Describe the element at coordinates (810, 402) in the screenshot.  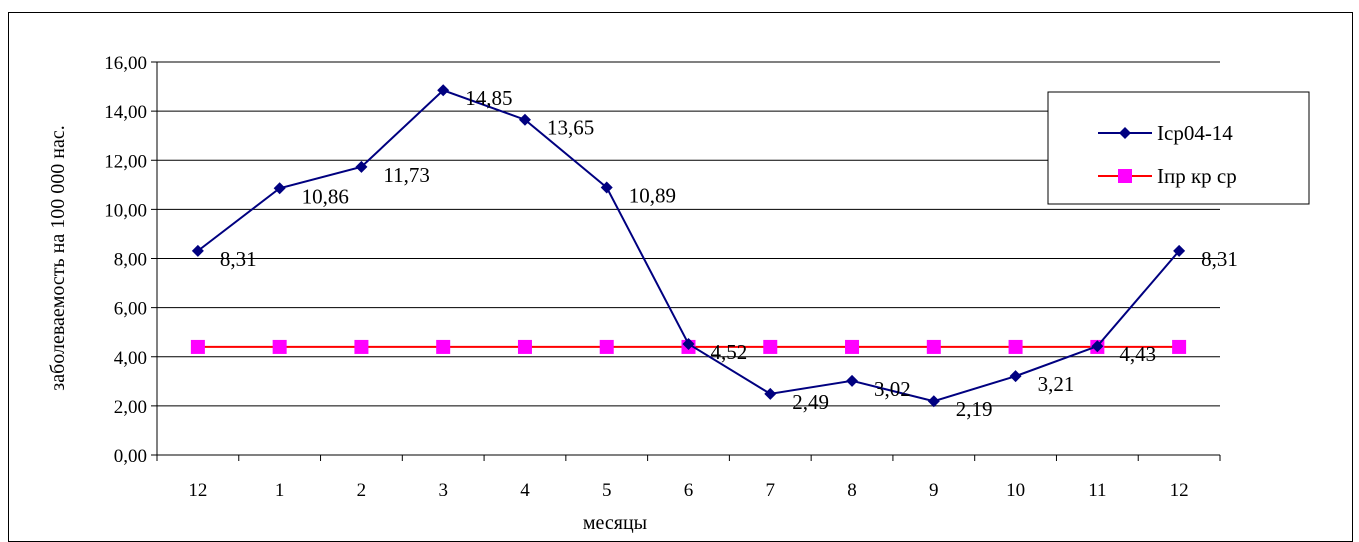
I see `data-label: 2,49` at that location.